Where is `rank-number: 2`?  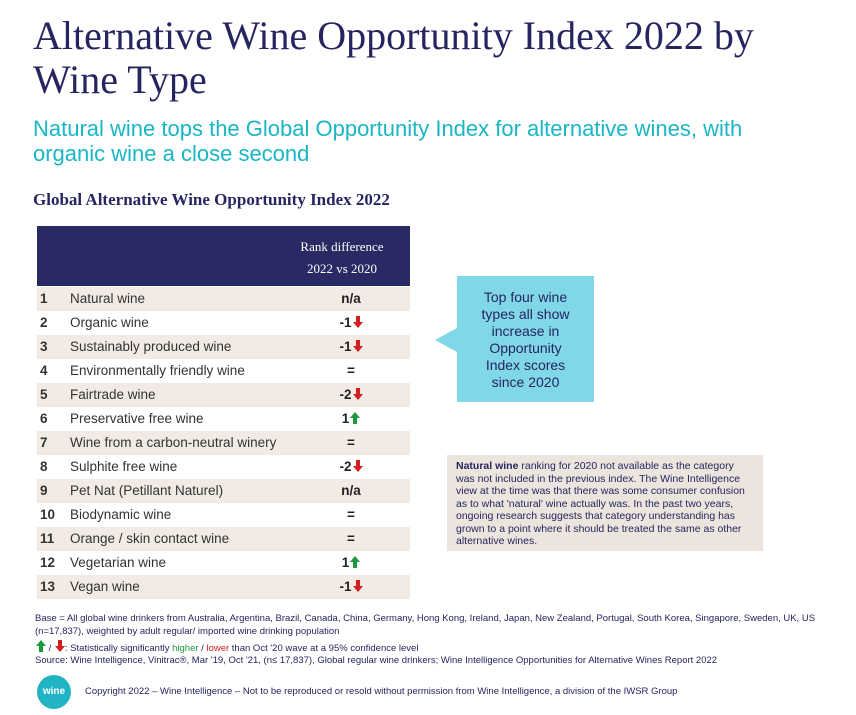
rank-number: 2 is located at coordinates (44, 322).